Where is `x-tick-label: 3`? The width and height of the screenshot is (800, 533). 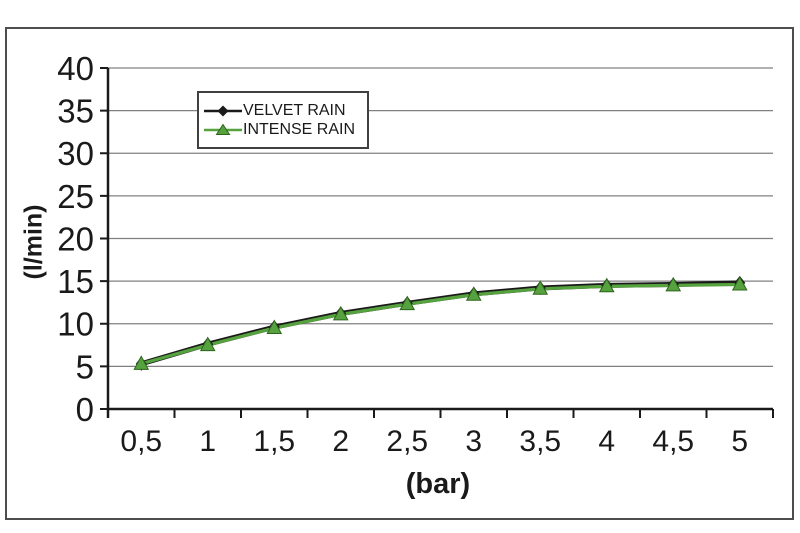
x-tick-label: 3 is located at coordinates (473, 441).